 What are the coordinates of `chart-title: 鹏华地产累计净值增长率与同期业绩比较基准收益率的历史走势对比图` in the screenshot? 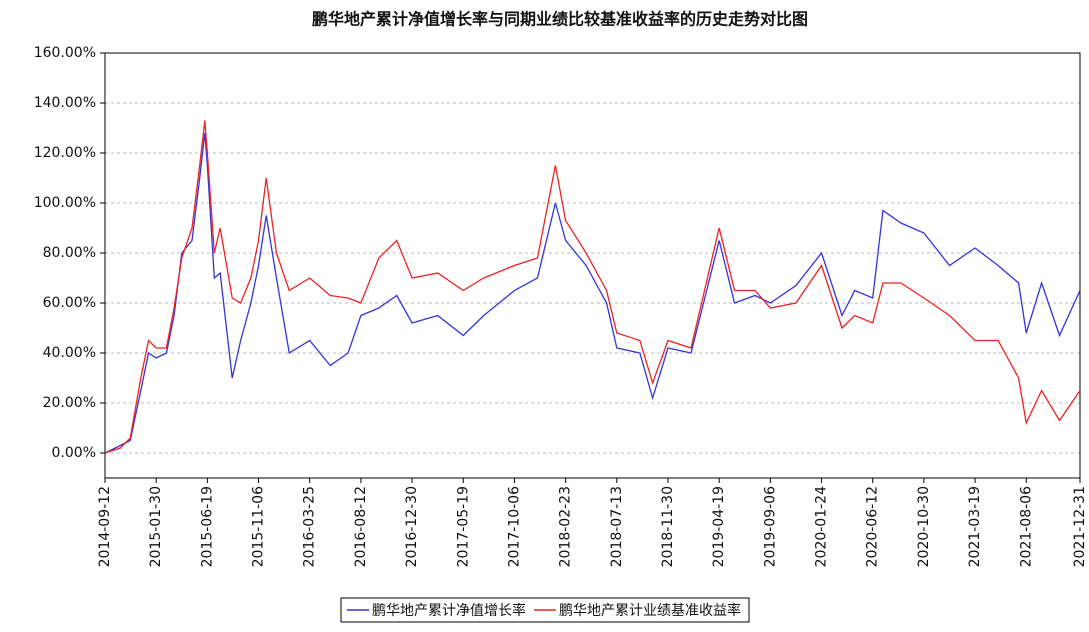 It's located at (560, 19).